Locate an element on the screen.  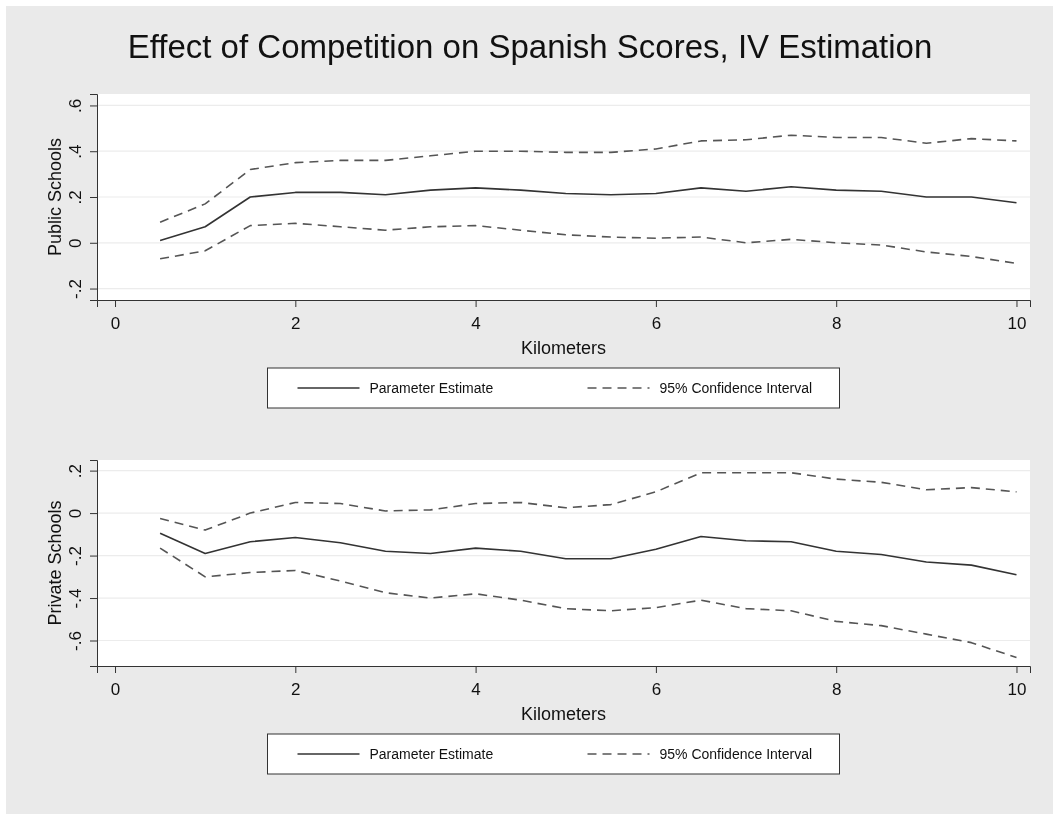
y-axis-title: Private Schools is located at coordinates (55, 563).